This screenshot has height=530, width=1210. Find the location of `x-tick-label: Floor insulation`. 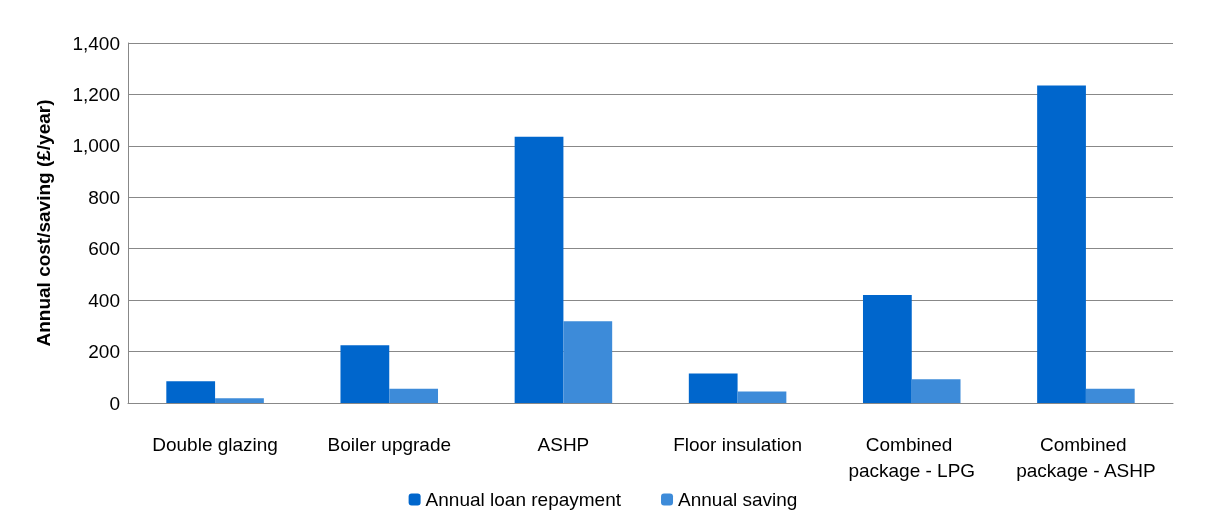

x-tick-label: Floor insulation is located at coordinates (738, 444).